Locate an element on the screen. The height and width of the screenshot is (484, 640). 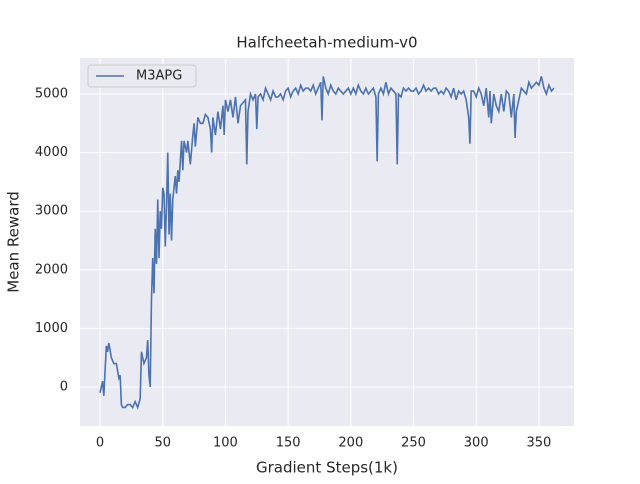
y-tick-label: 1000 is located at coordinates (51, 328).